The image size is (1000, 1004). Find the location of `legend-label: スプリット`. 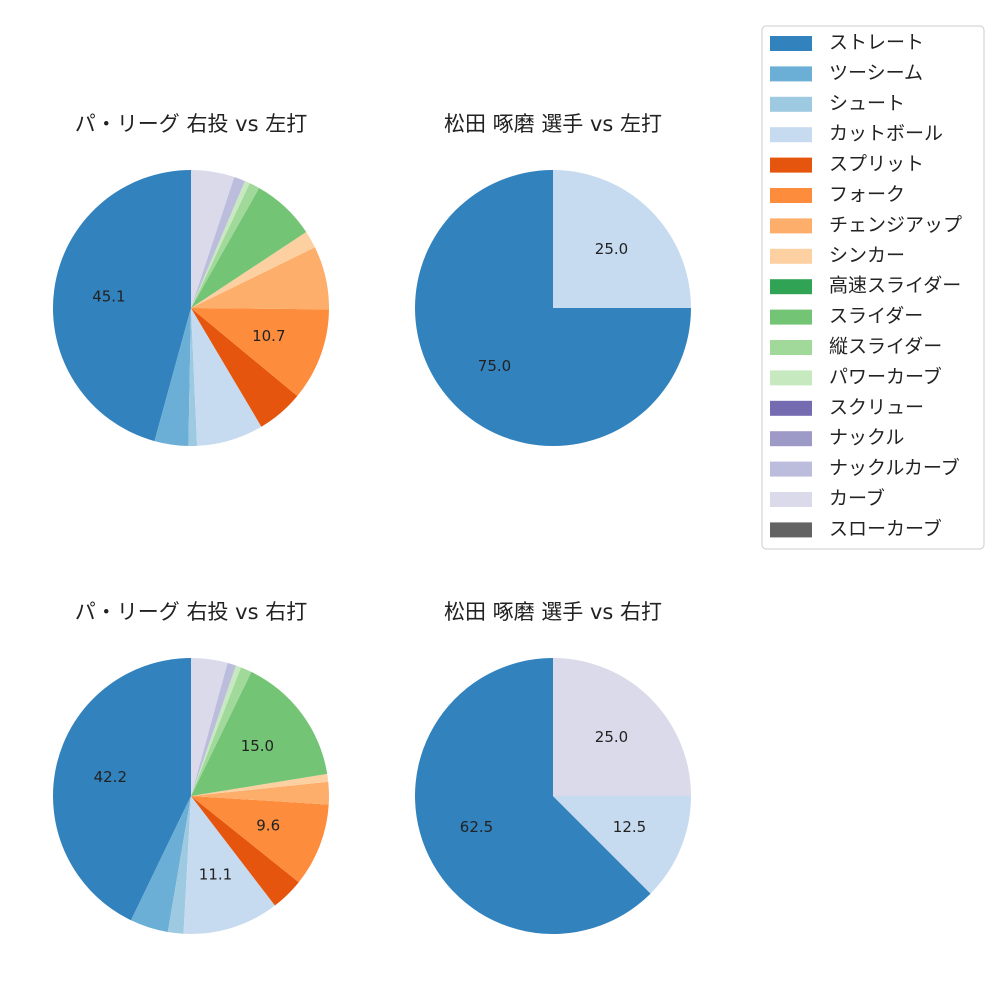

legend-label: スプリット is located at coordinates (876, 164).